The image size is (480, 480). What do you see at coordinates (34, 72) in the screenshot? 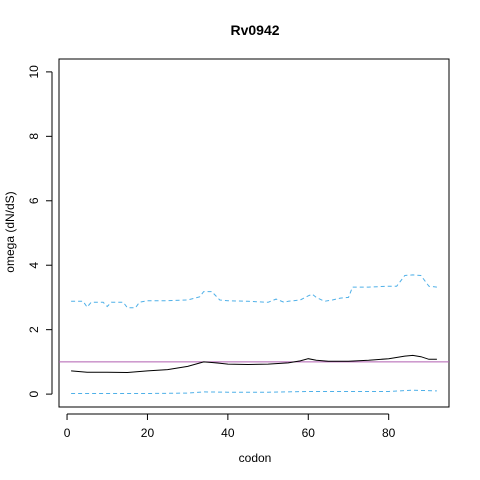
I see `y-tick-label-5: 10` at bounding box center [34, 72].